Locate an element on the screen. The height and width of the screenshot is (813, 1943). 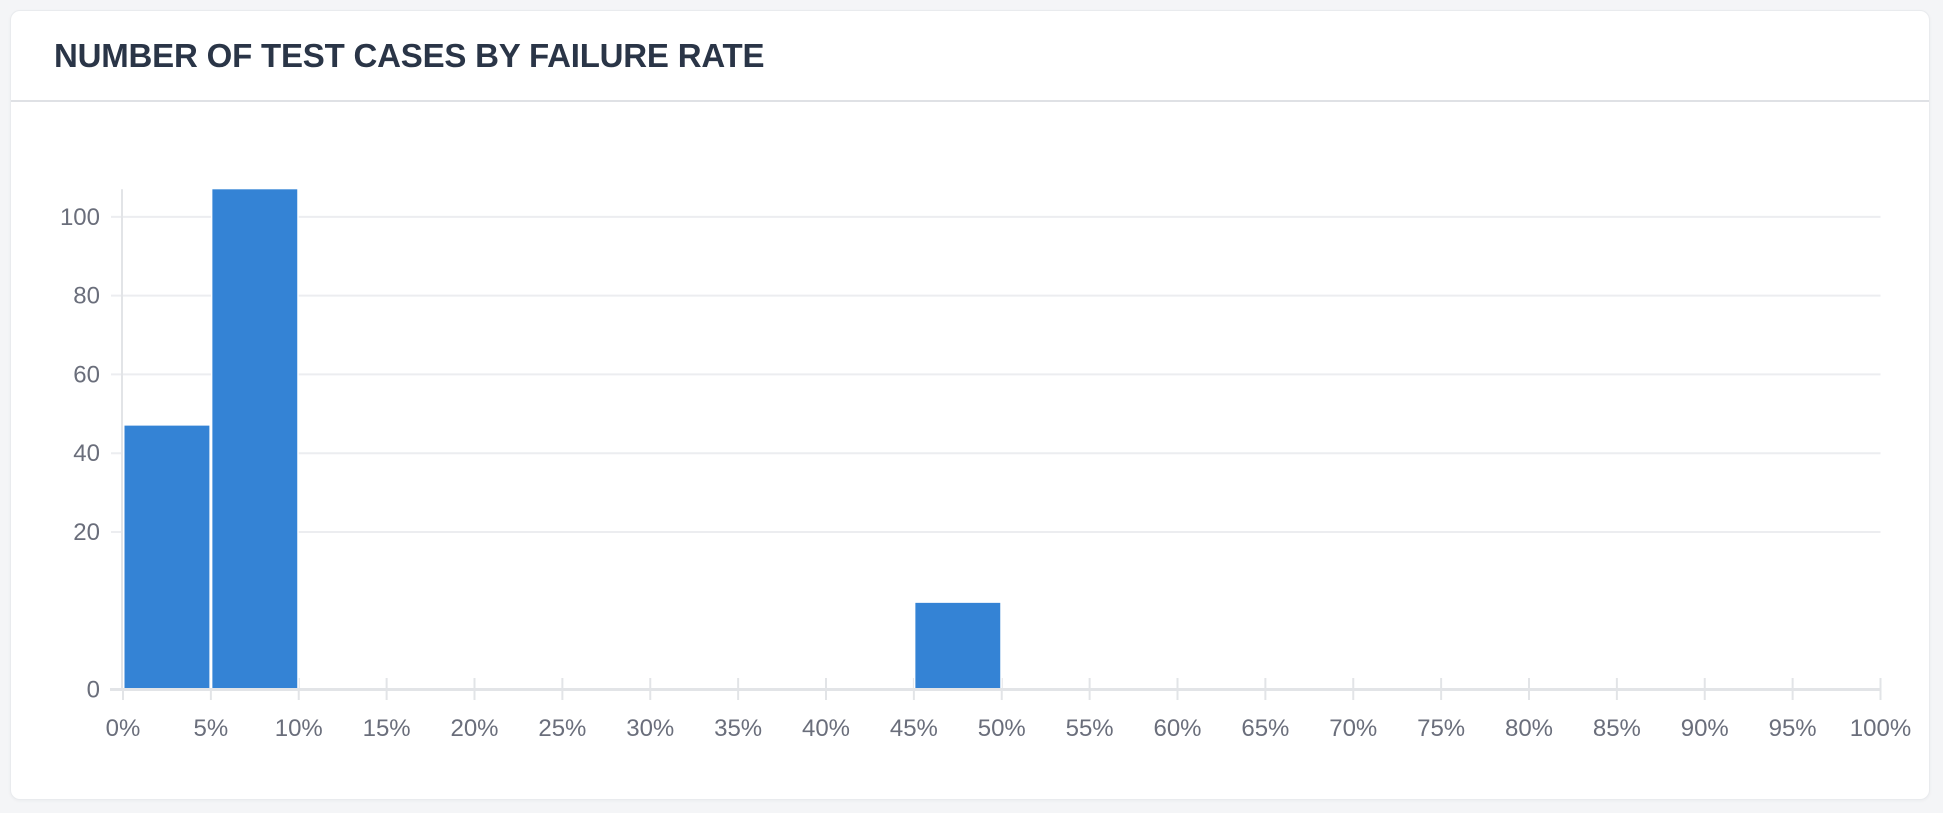
bar-0%-5% is located at coordinates (167, 557).